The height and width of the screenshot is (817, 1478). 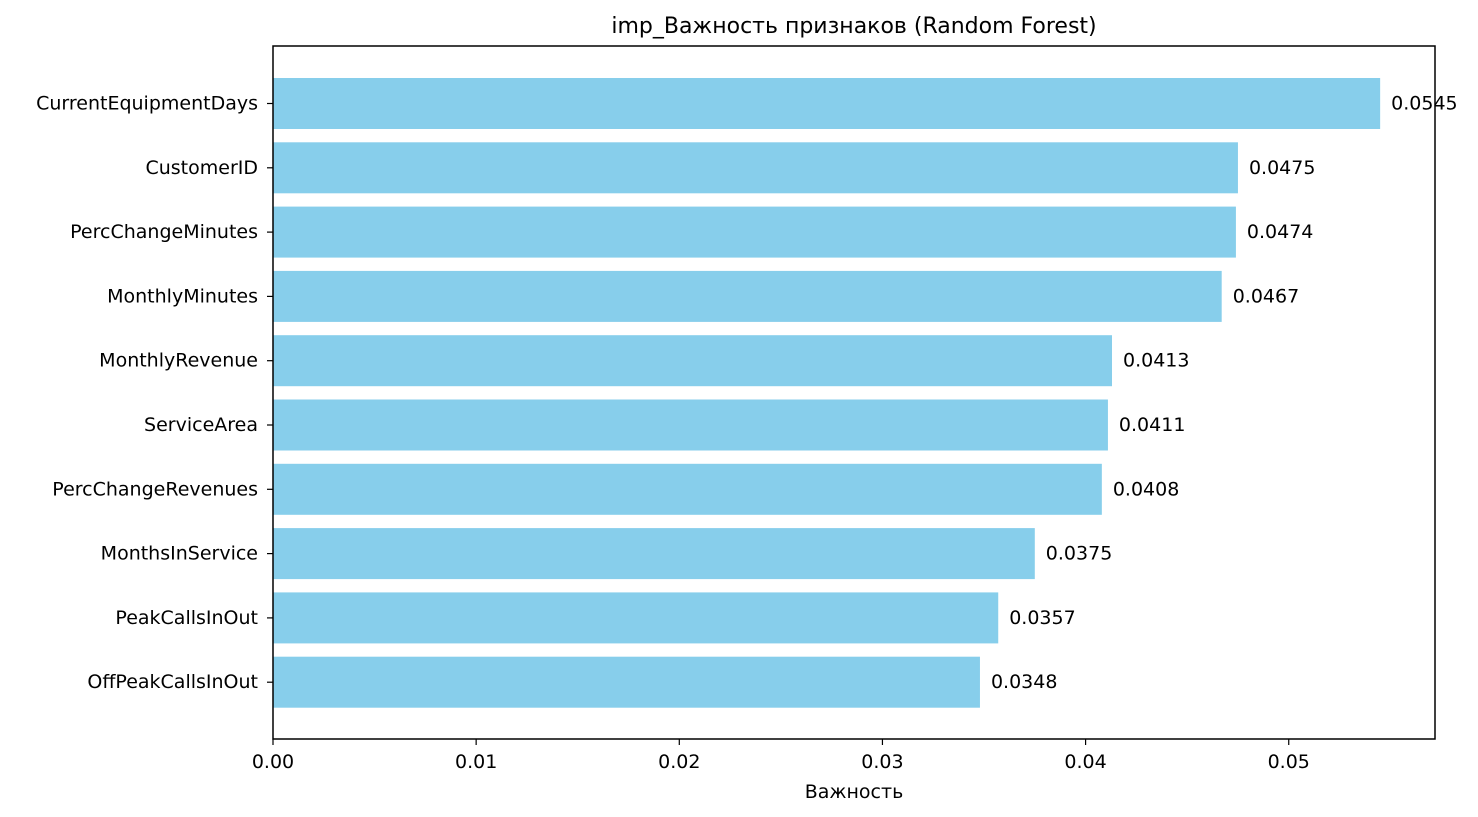 What do you see at coordinates (679, 762) in the screenshot?
I see `x-tick-label: 0.02` at bounding box center [679, 762].